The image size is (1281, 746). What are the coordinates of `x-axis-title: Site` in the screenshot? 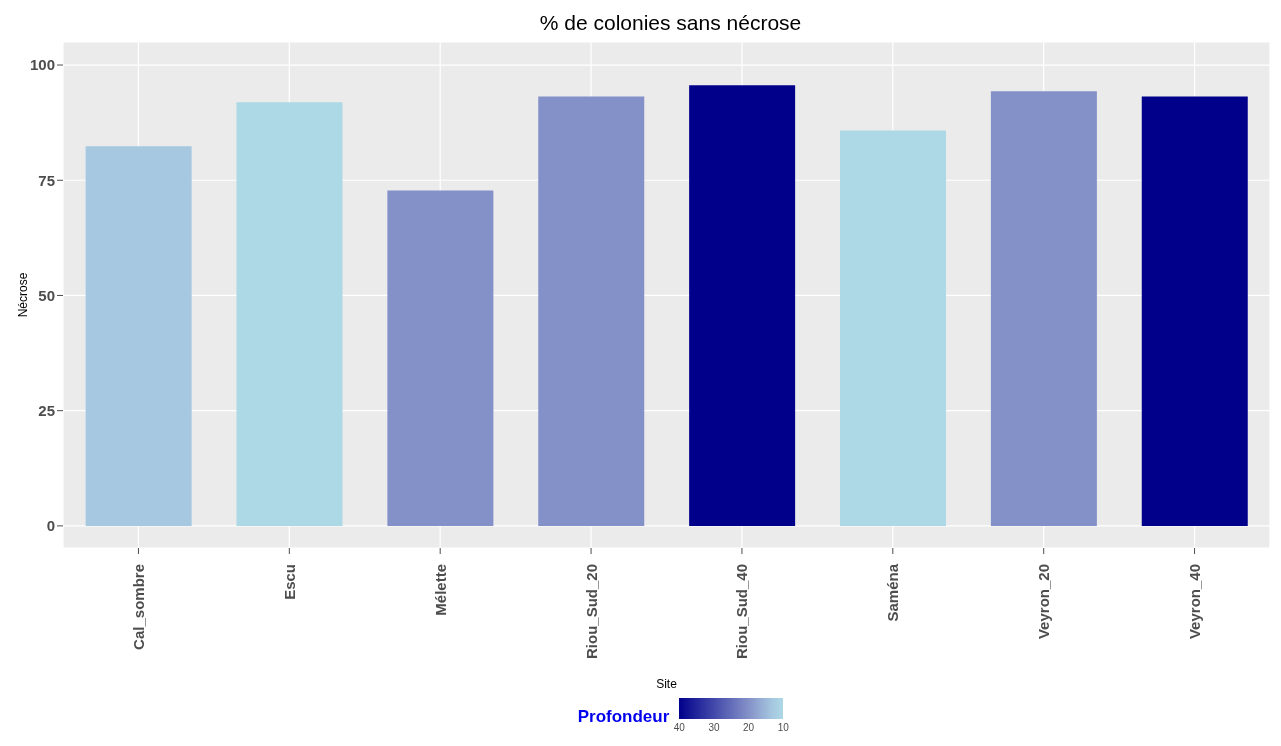 It's located at (667, 684).